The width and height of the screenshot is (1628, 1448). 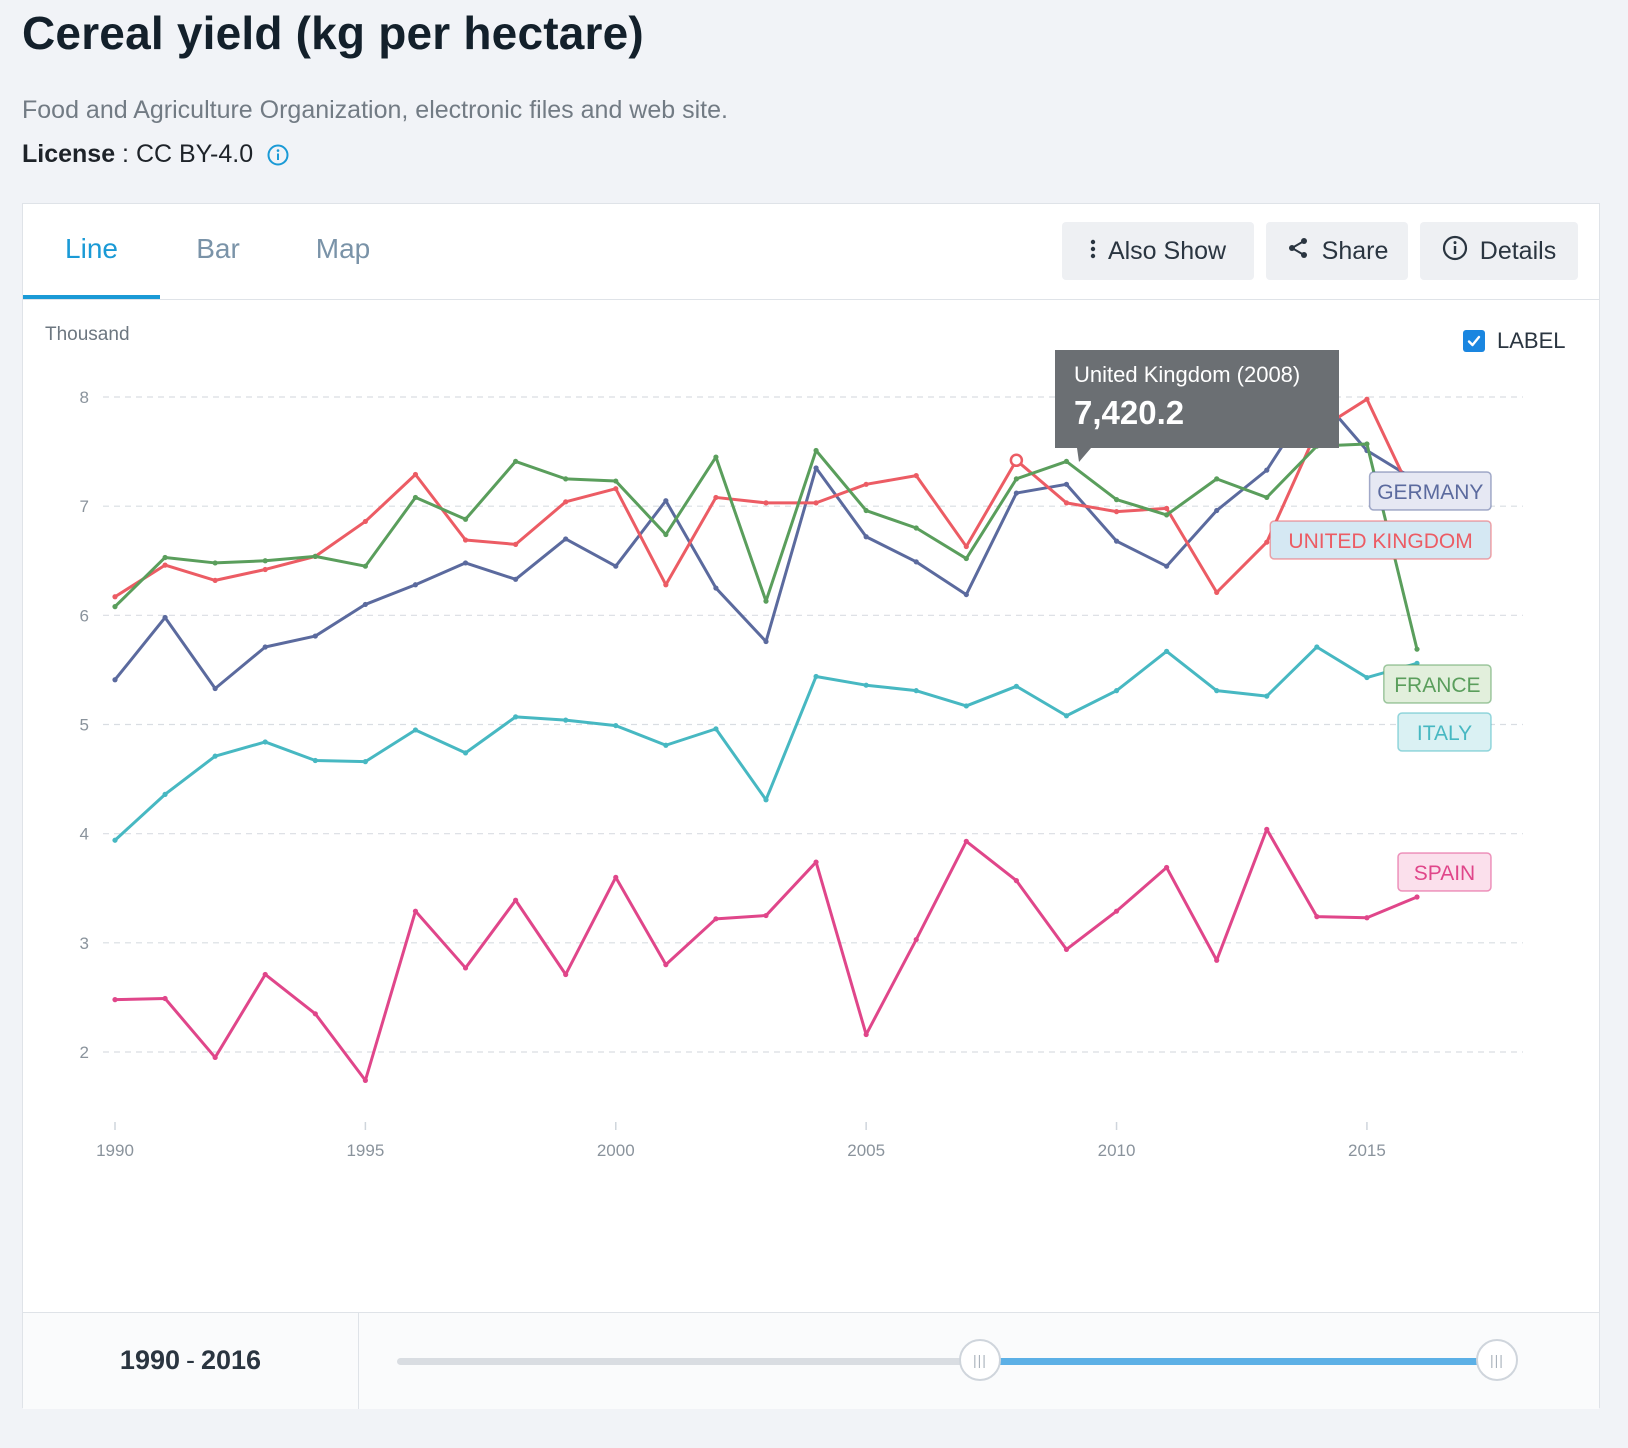 I want to click on tab-line: Line, so click(x=91, y=251).